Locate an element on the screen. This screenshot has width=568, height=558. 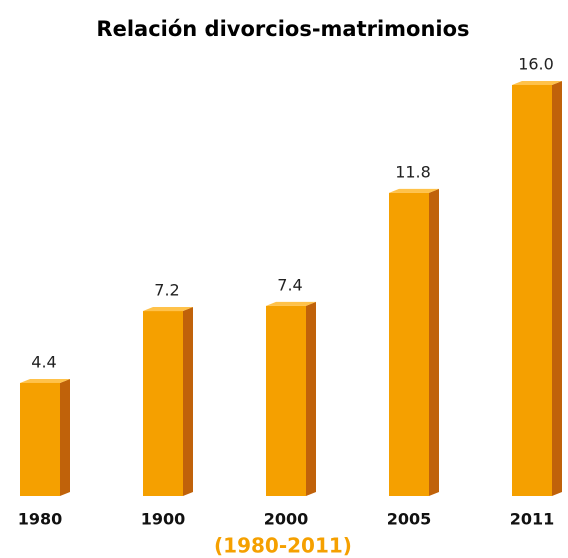
value-label: 16.0 is located at coordinates (536, 64).